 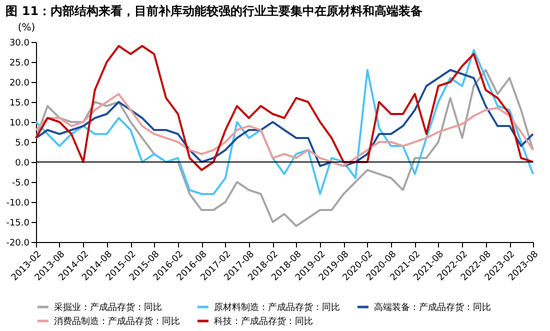 I want to click on y-tick-label: 15.0, so click(x=19, y=103).